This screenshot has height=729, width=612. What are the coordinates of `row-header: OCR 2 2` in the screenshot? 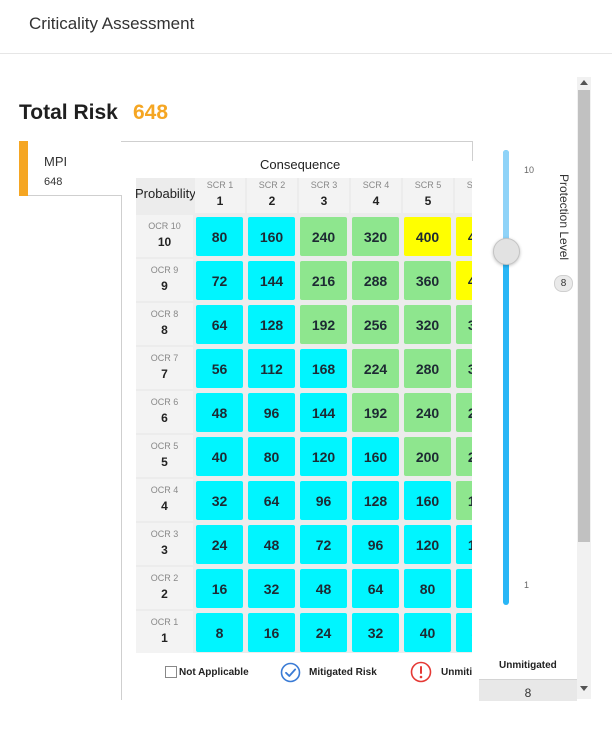 It's located at (164, 588).